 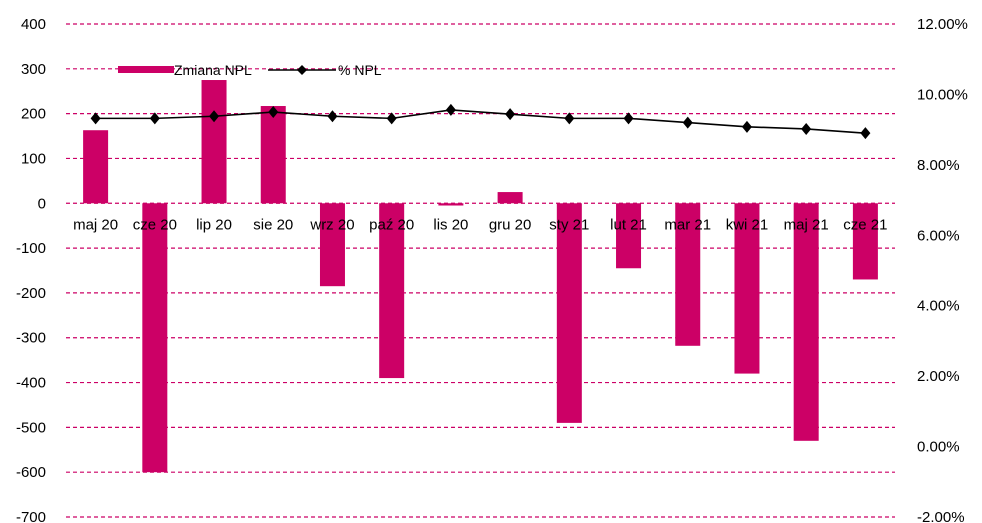 I want to click on right-tick-label: 12.00%, so click(x=942, y=24).